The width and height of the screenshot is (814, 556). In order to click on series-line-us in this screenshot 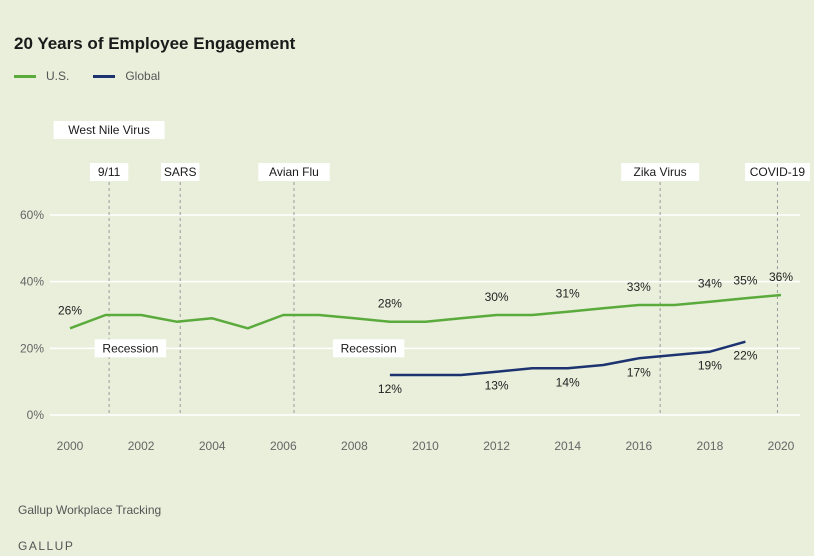, I will do `click(425, 311)`.